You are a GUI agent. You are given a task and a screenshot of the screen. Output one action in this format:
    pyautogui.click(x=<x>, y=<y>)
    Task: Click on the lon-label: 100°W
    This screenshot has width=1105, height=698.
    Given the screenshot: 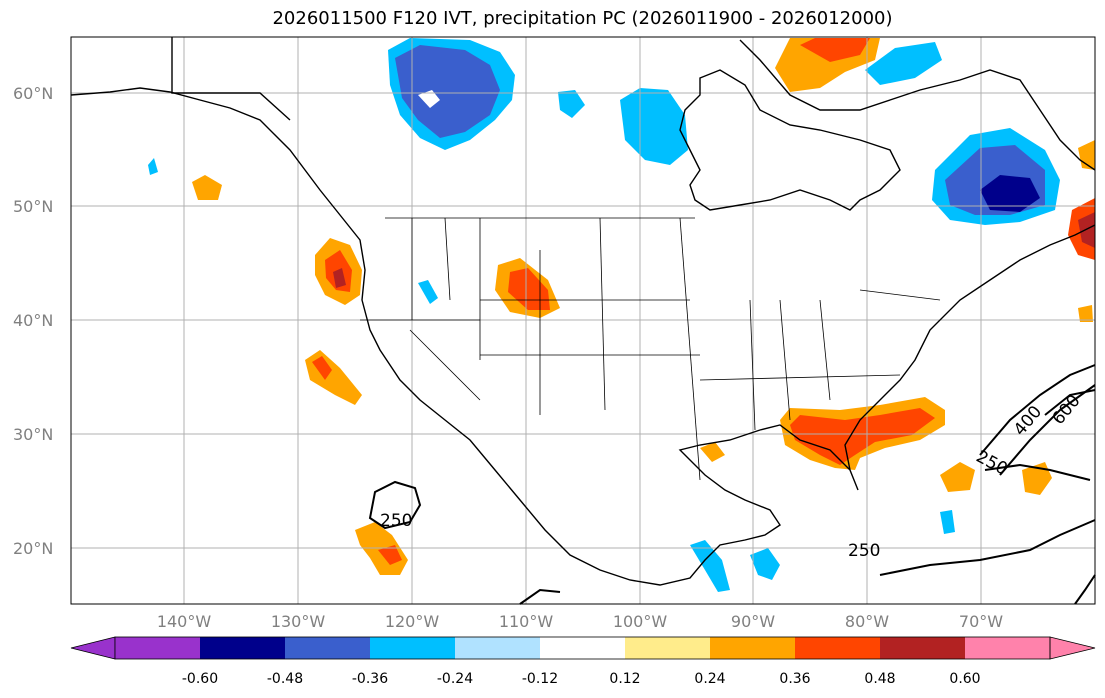 What is the action you would take?
    pyautogui.click(x=640, y=621)
    